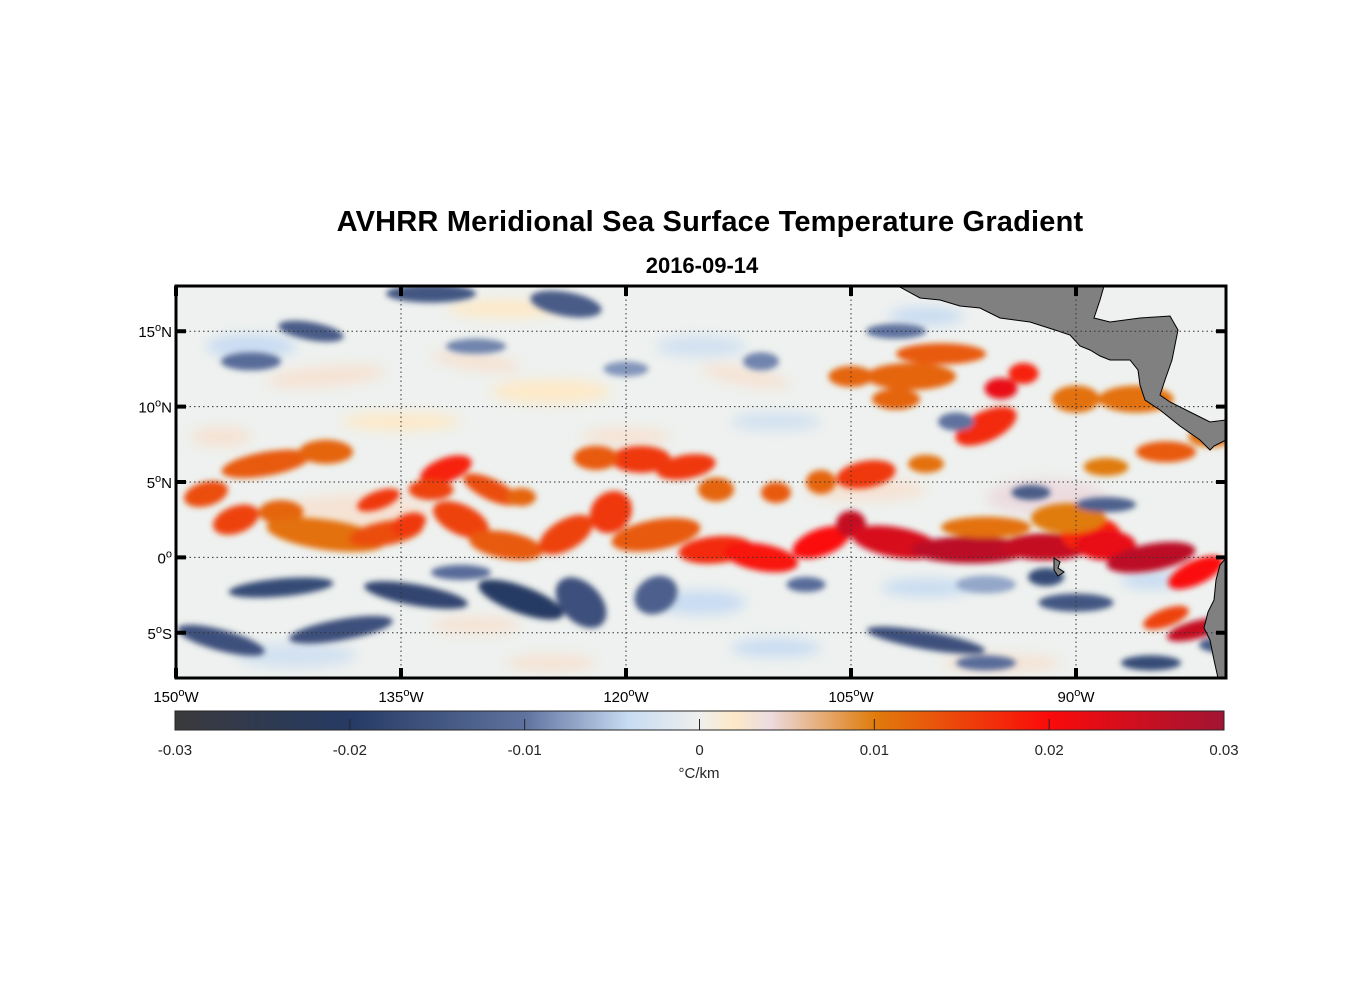 Image resolution: width=1356 pixels, height=1000 pixels. I want to click on colorbar-tick-label: 0.03, so click(1223, 750).